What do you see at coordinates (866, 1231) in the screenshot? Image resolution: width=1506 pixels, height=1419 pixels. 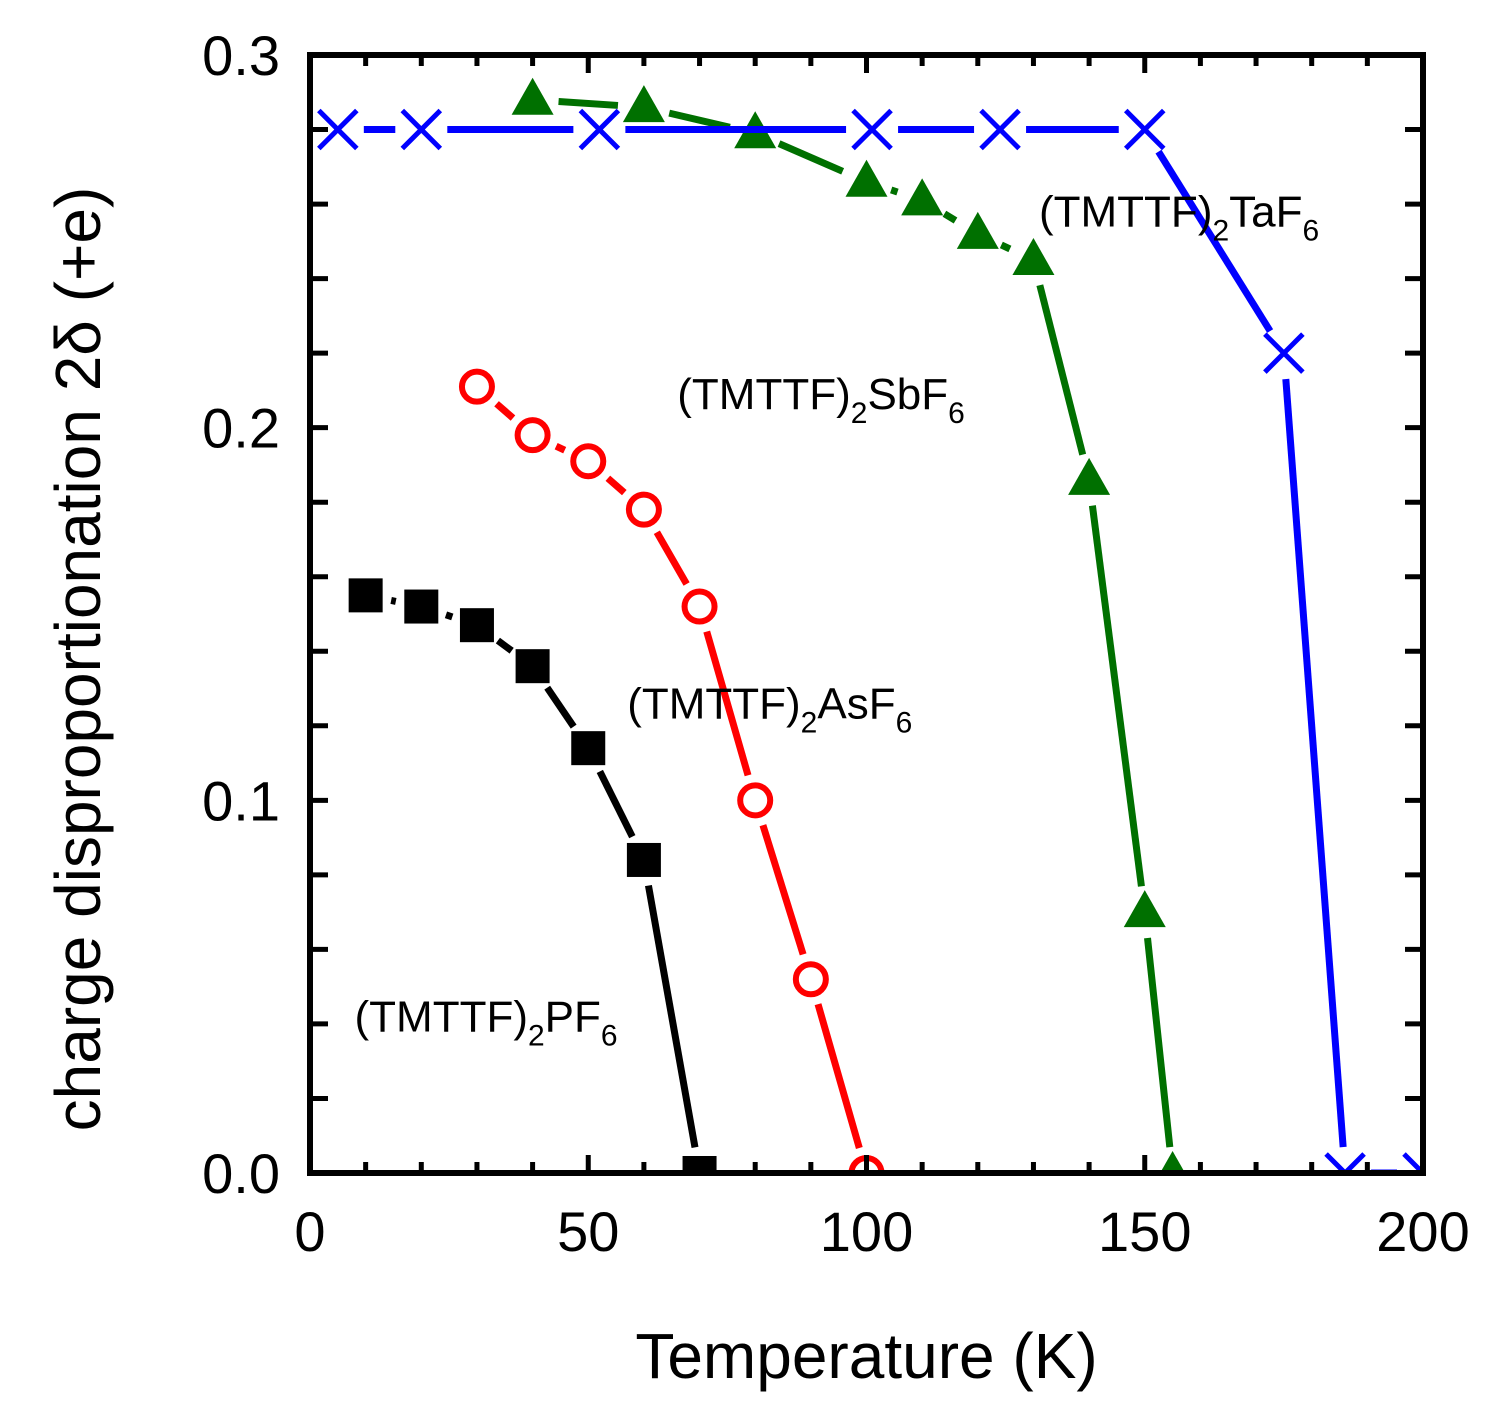 I see `x-tick-label-2: 100` at bounding box center [866, 1231].